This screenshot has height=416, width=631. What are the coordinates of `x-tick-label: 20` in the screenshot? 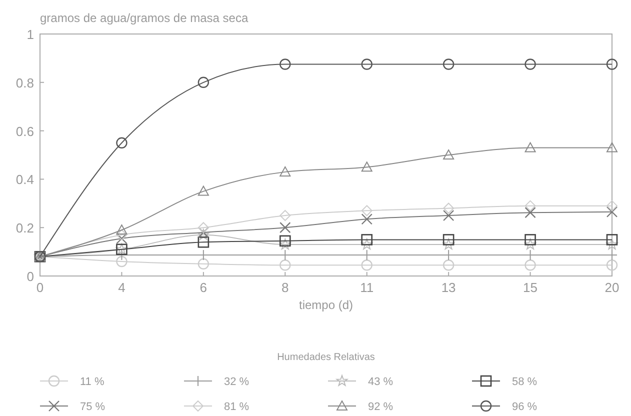 It's located at (612, 287).